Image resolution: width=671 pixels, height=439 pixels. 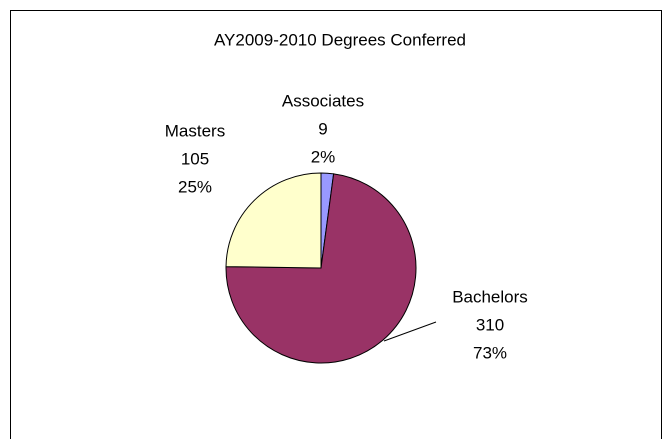 I want to click on slice-value: 9, so click(x=322, y=128).